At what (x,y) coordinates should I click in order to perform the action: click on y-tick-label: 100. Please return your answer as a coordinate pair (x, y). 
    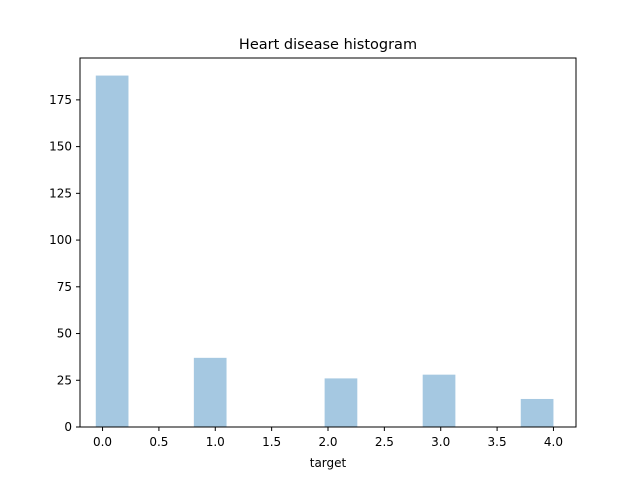
    Looking at the image, I should click on (60, 240).